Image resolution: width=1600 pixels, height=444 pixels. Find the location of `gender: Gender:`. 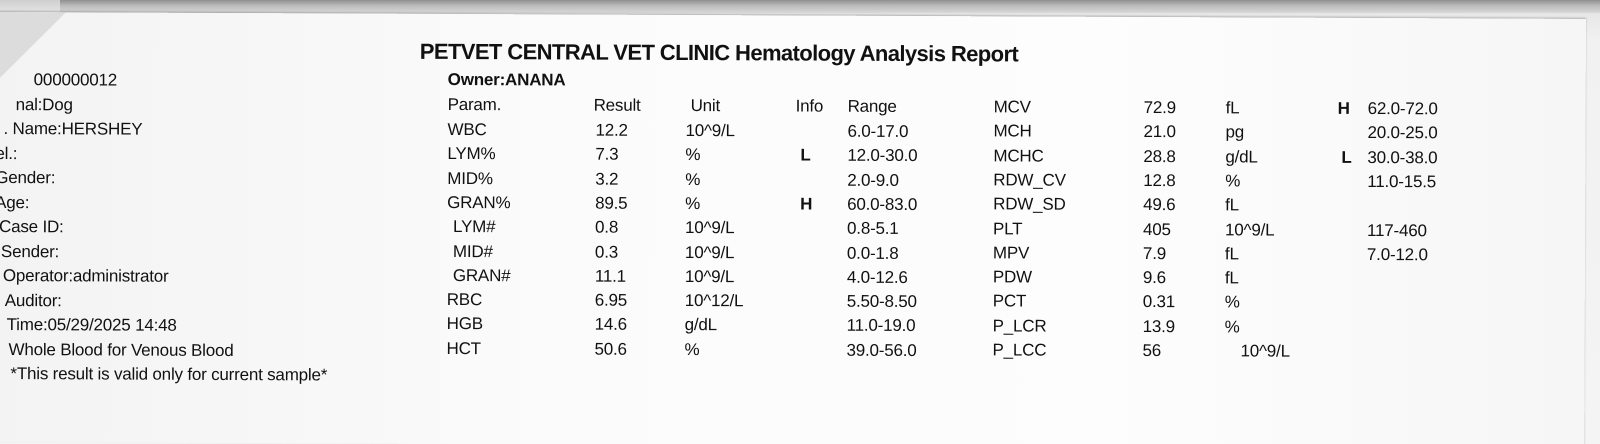

gender: Gender: is located at coordinates (28, 177).